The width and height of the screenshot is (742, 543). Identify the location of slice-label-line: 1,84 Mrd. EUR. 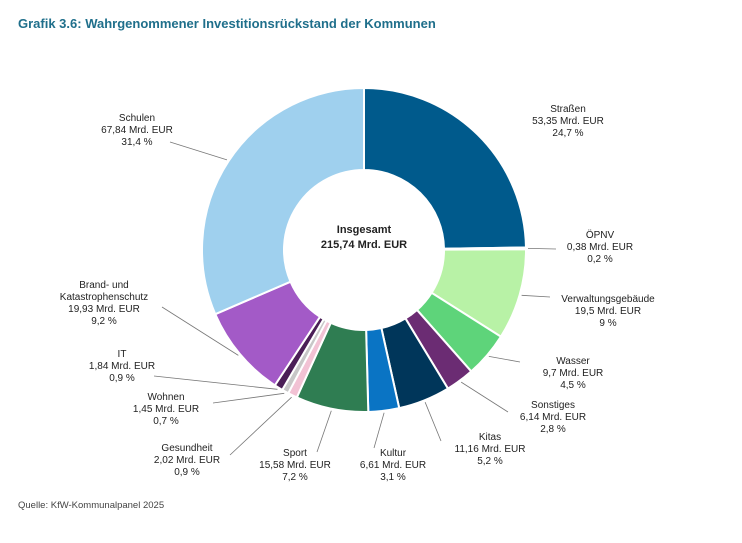
(122, 366).